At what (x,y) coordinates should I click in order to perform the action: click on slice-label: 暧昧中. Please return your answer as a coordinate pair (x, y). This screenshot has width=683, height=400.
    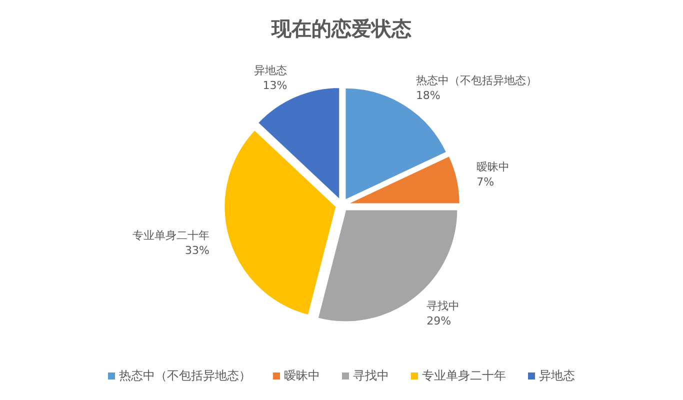
    Looking at the image, I should click on (493, 167).